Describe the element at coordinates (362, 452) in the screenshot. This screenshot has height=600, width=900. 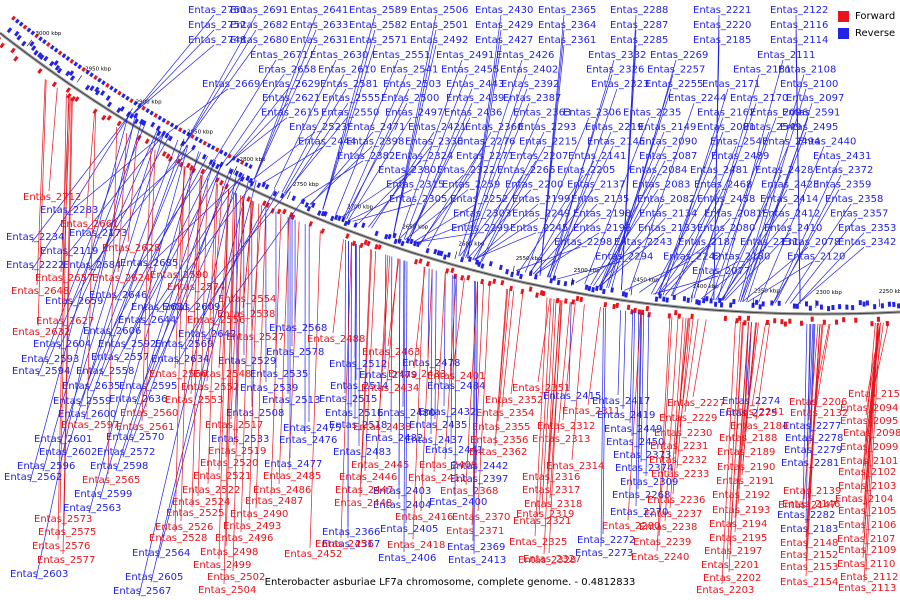
I see `gene-label: Entas_2483` at that location.